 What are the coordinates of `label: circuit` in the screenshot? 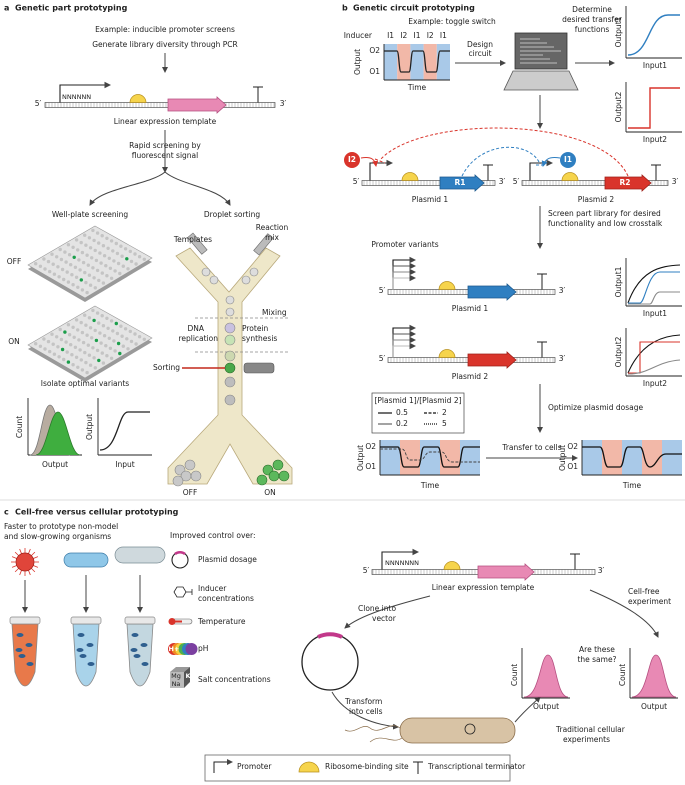 It's located at (479, 53).